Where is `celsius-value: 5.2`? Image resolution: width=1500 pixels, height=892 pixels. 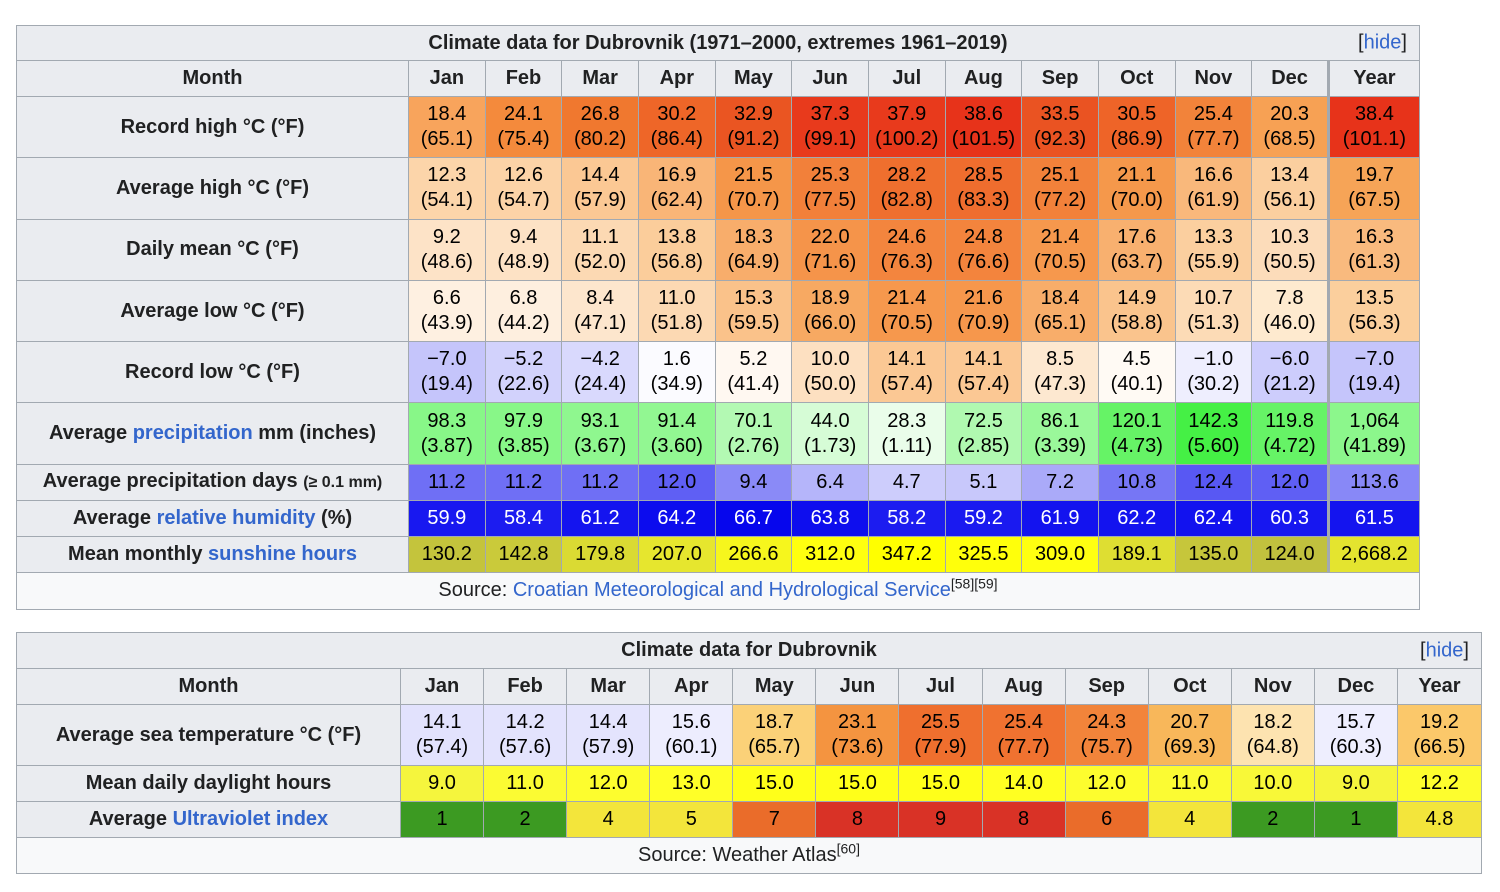
celsius-value: 5.2 is located at coordinates (753, 359).